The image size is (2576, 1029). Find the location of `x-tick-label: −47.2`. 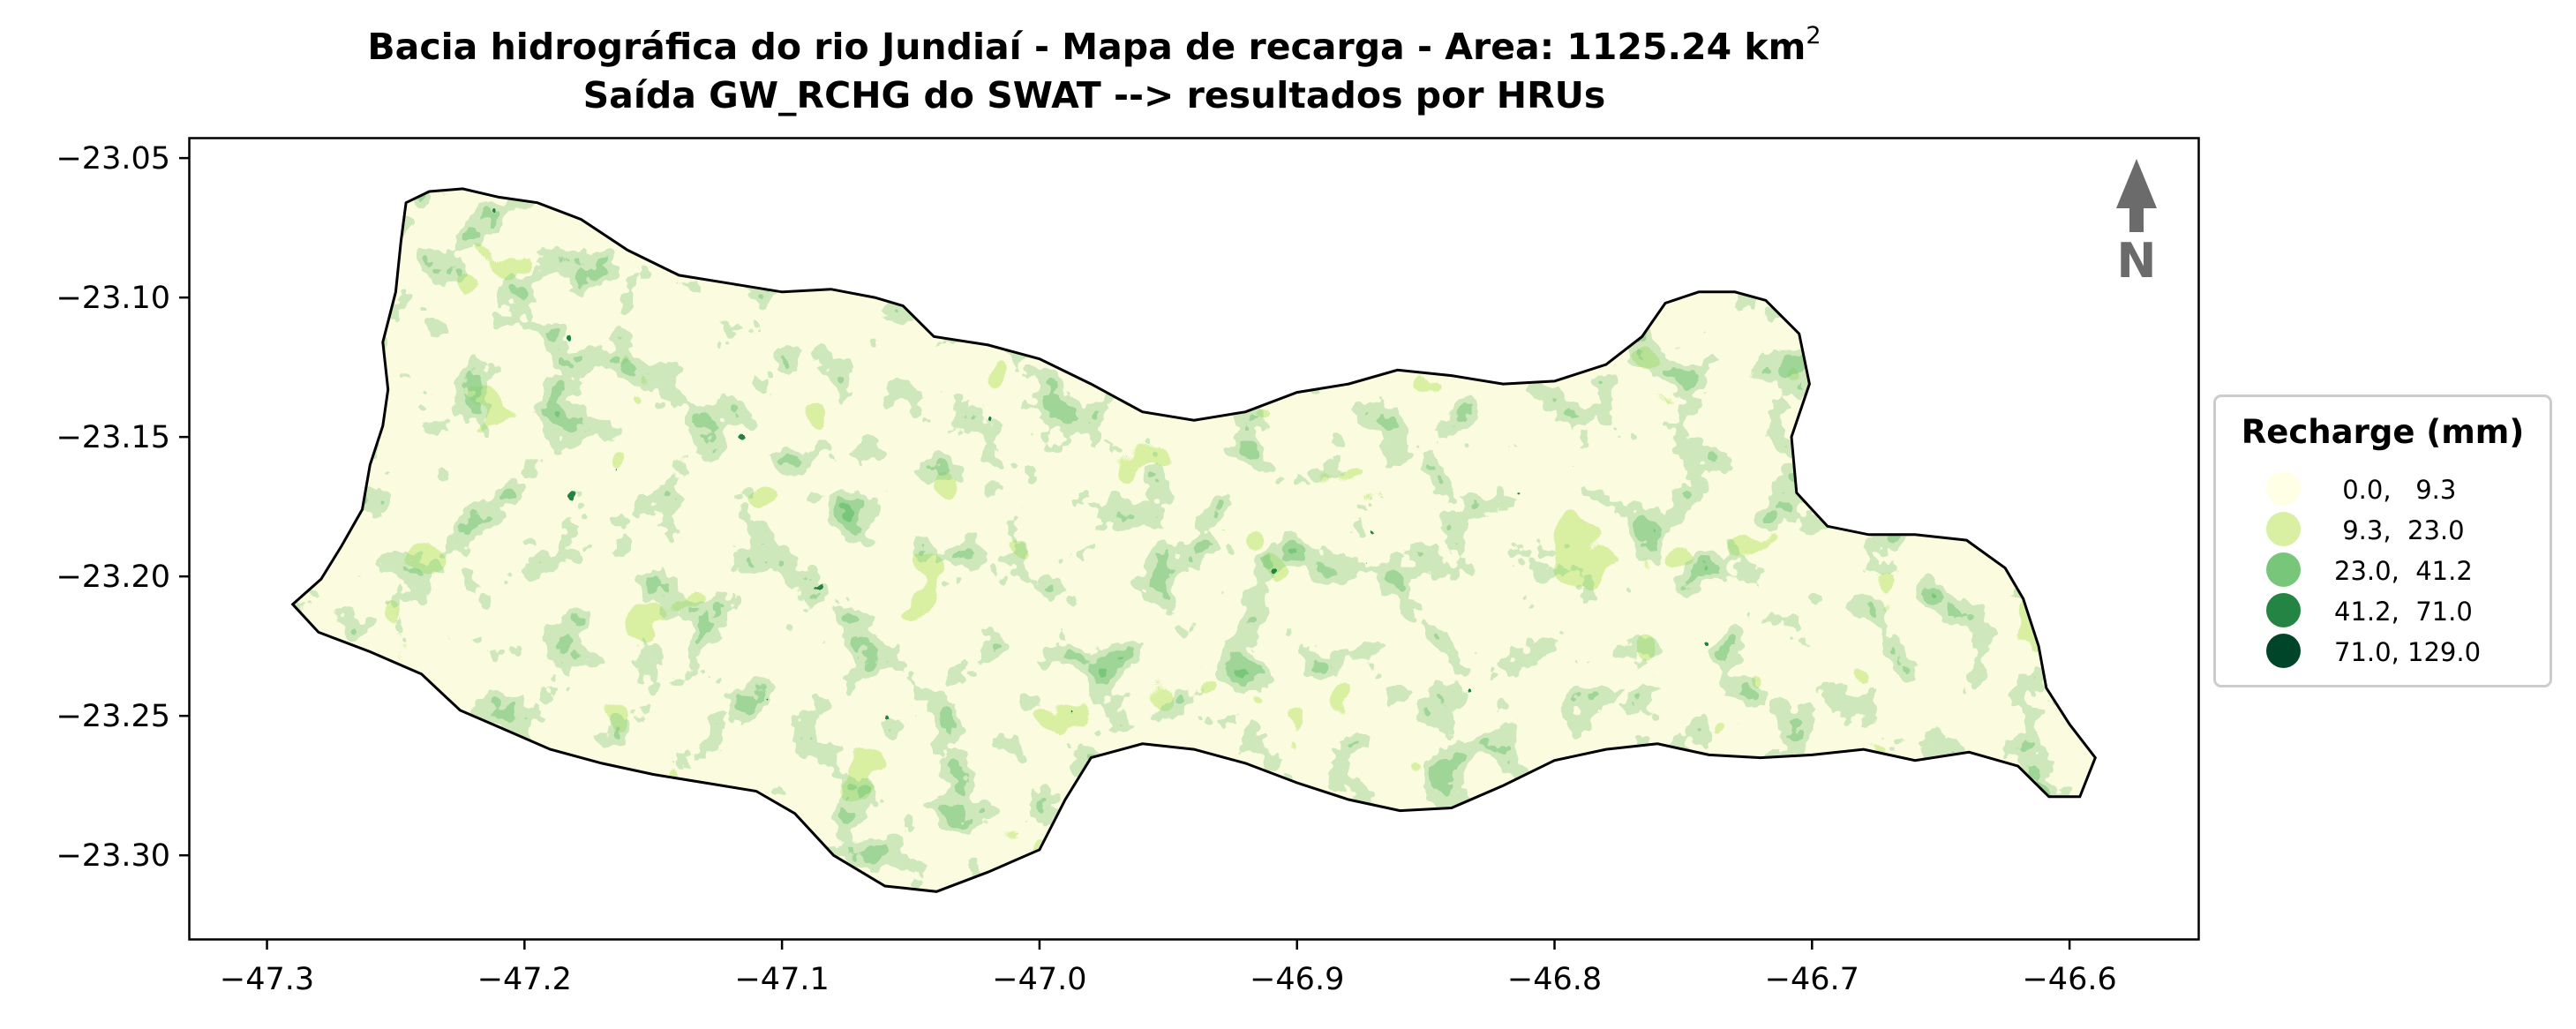

x-tick-label: −47.2 is located at coordinates (524, 979).